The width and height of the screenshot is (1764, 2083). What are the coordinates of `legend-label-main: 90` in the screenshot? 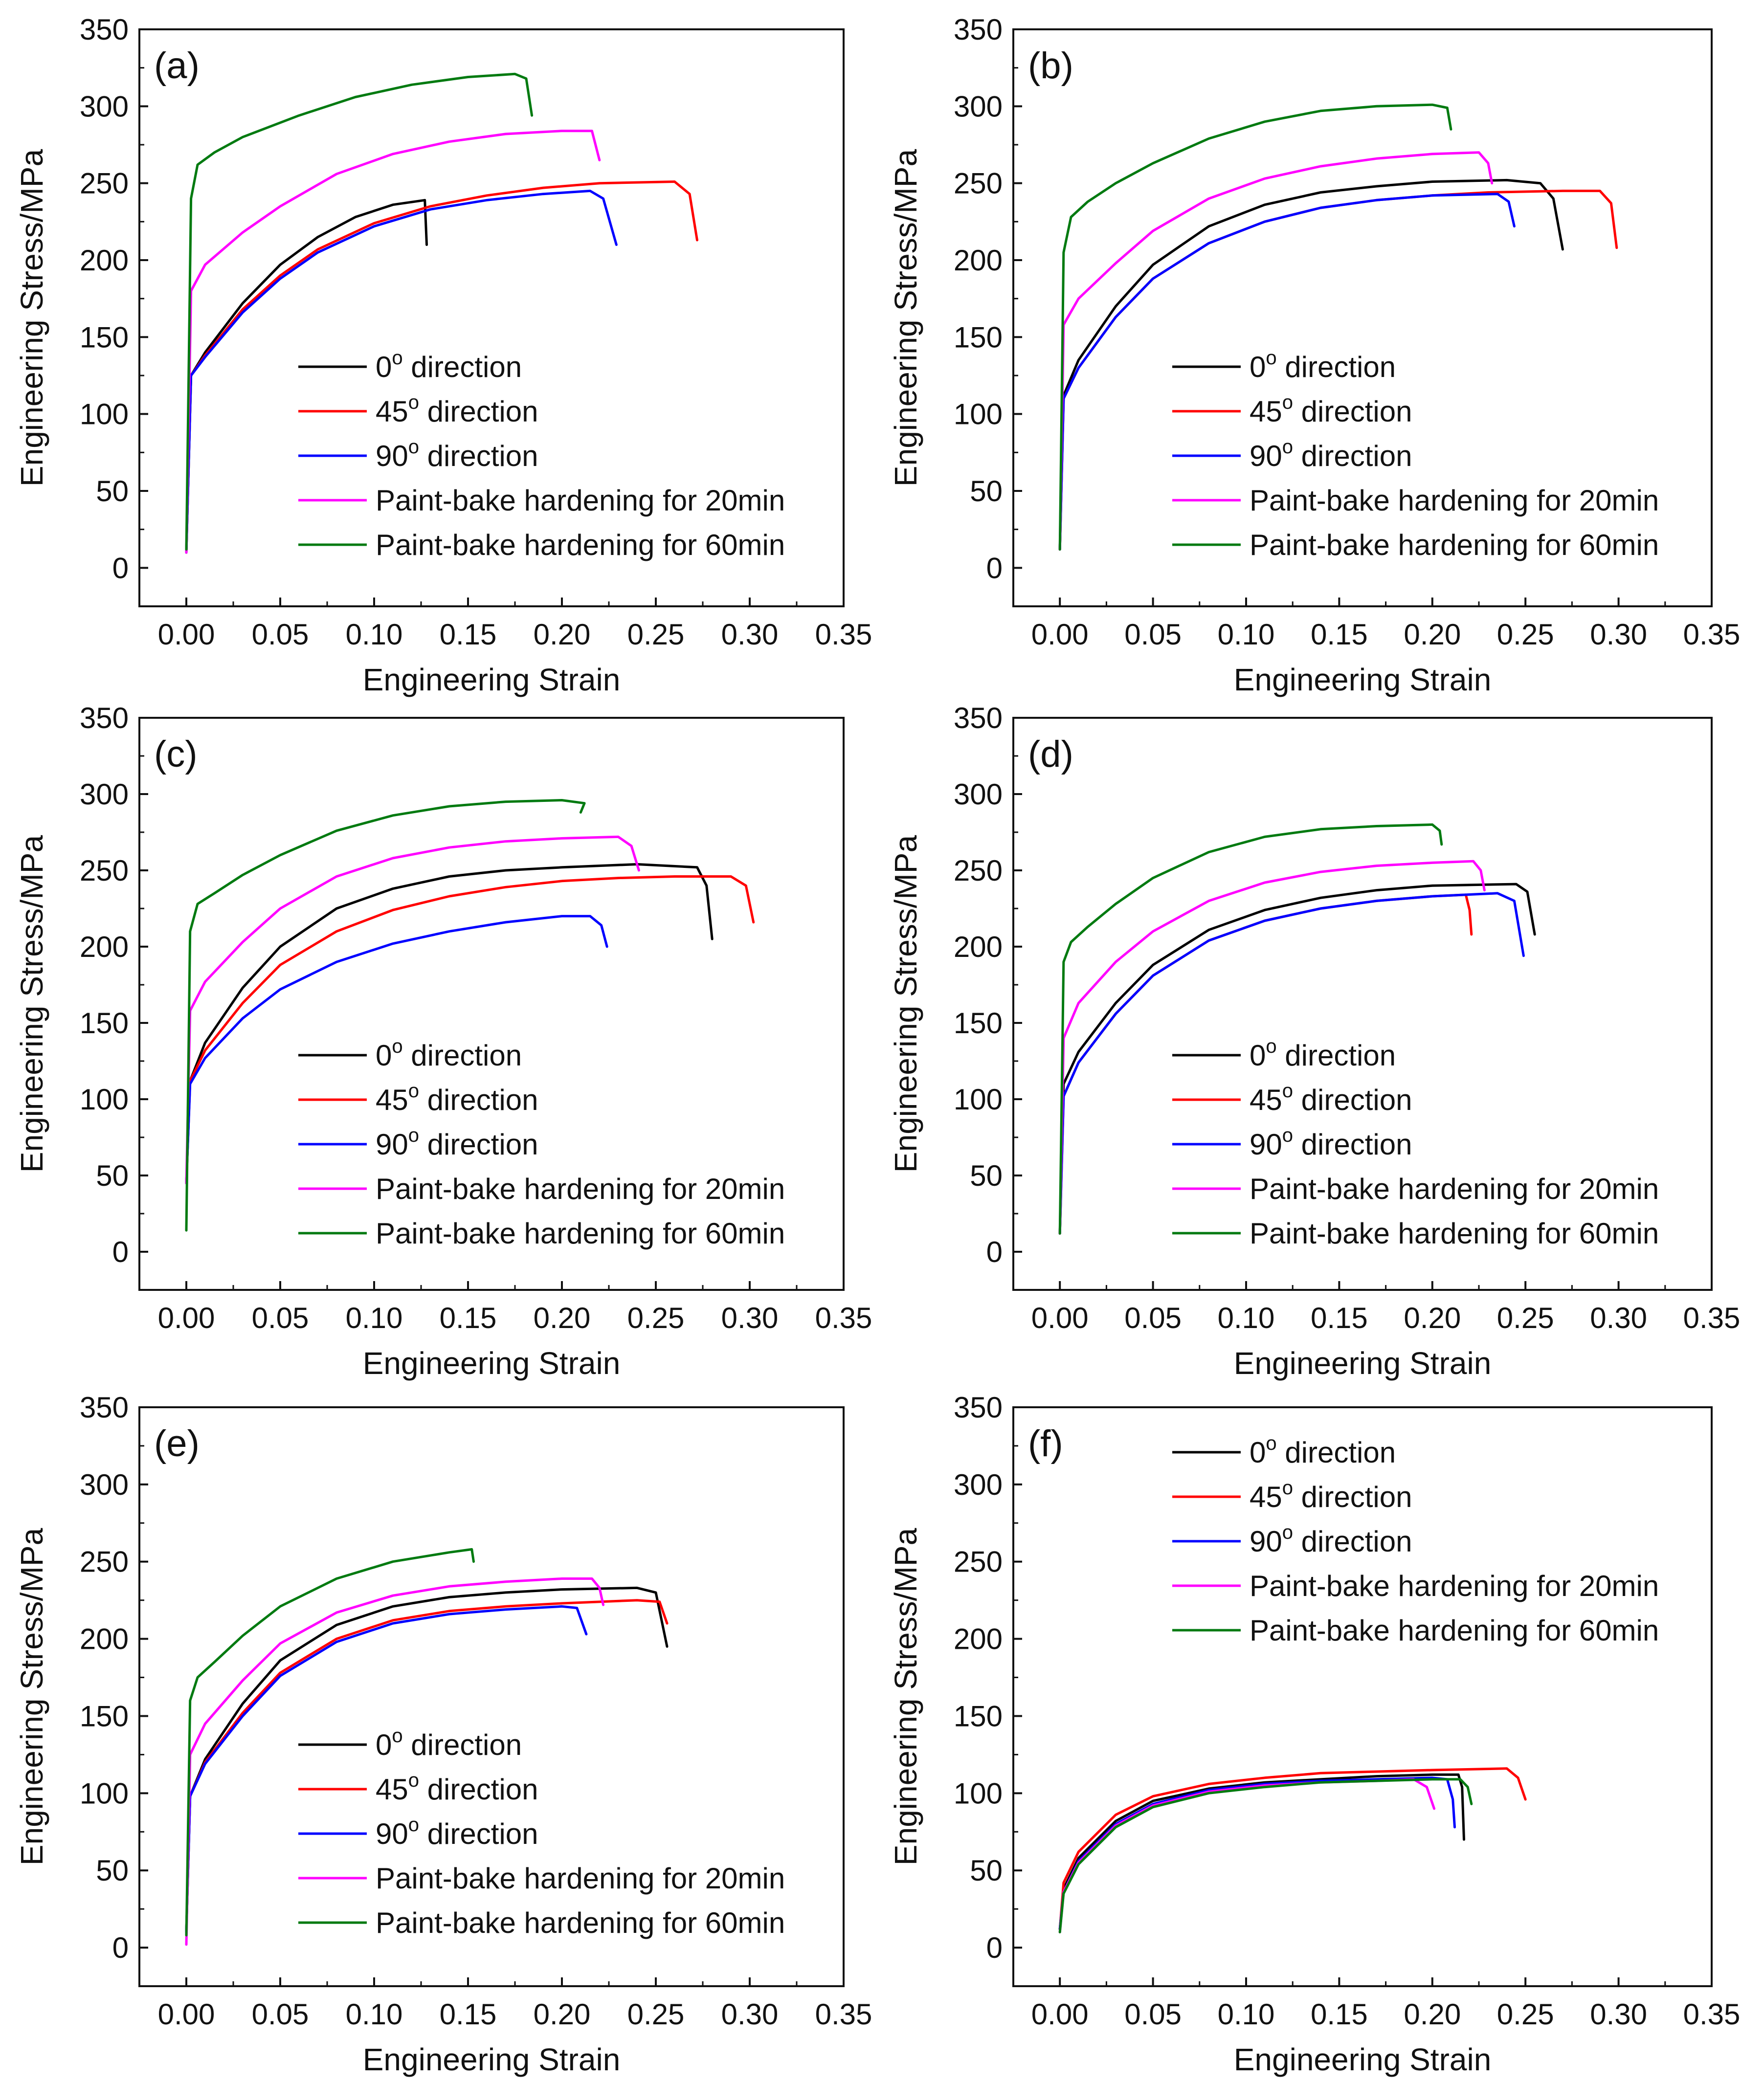 It's located at (1266, 1144).